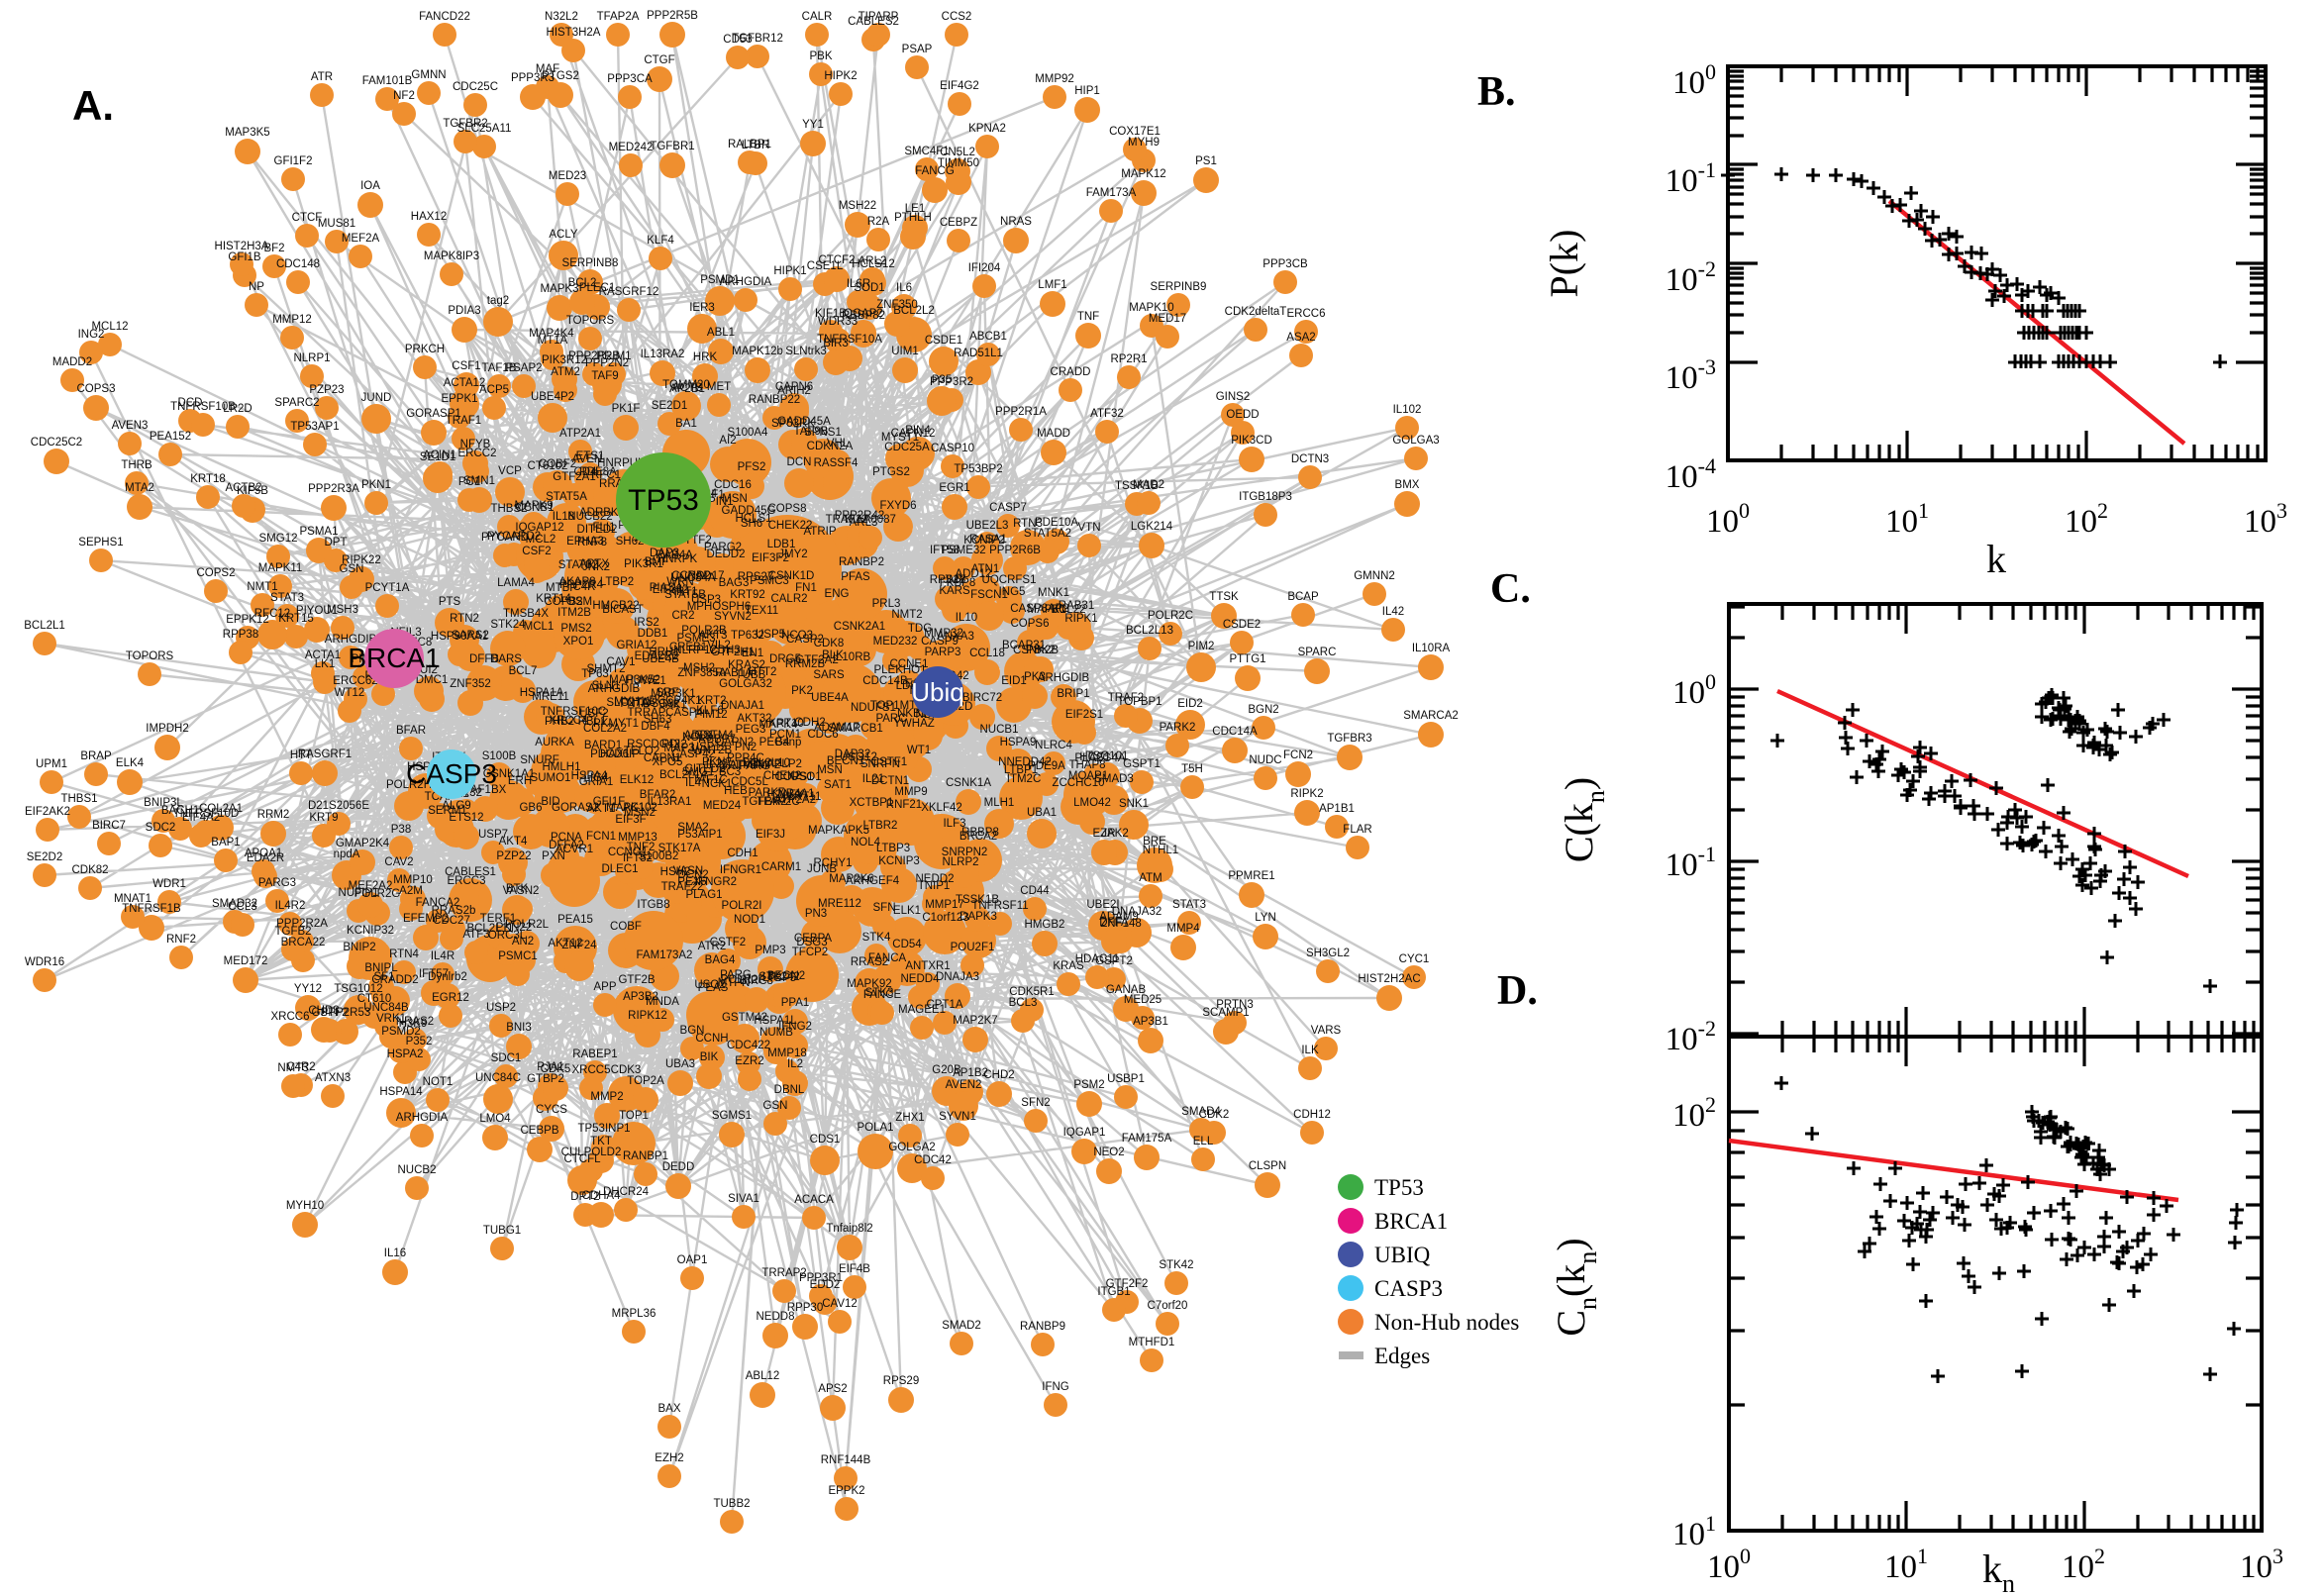  I want to click on svg-text: PSM2, so click(1088, 1085).